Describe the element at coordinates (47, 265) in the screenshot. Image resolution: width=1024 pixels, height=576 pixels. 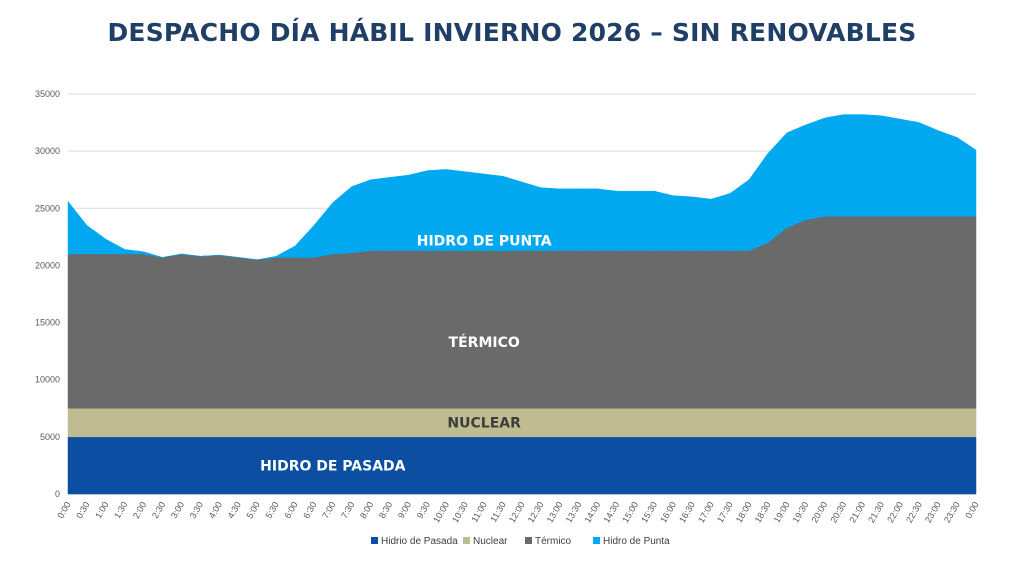
I see `y-tick-label: 20000` at that location.